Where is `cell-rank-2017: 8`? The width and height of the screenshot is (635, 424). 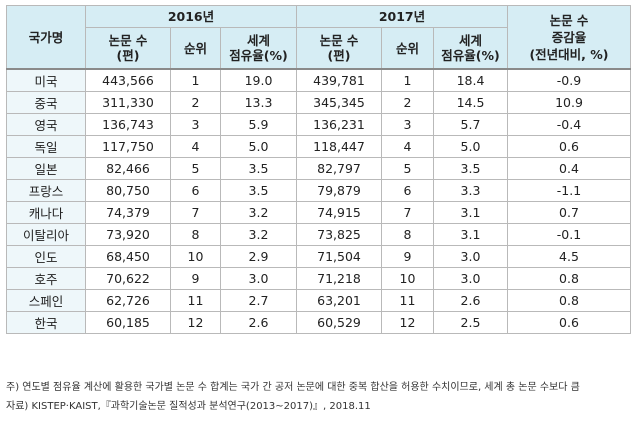 cell-rank-2017: 8 is located at coordinates (407, 234).